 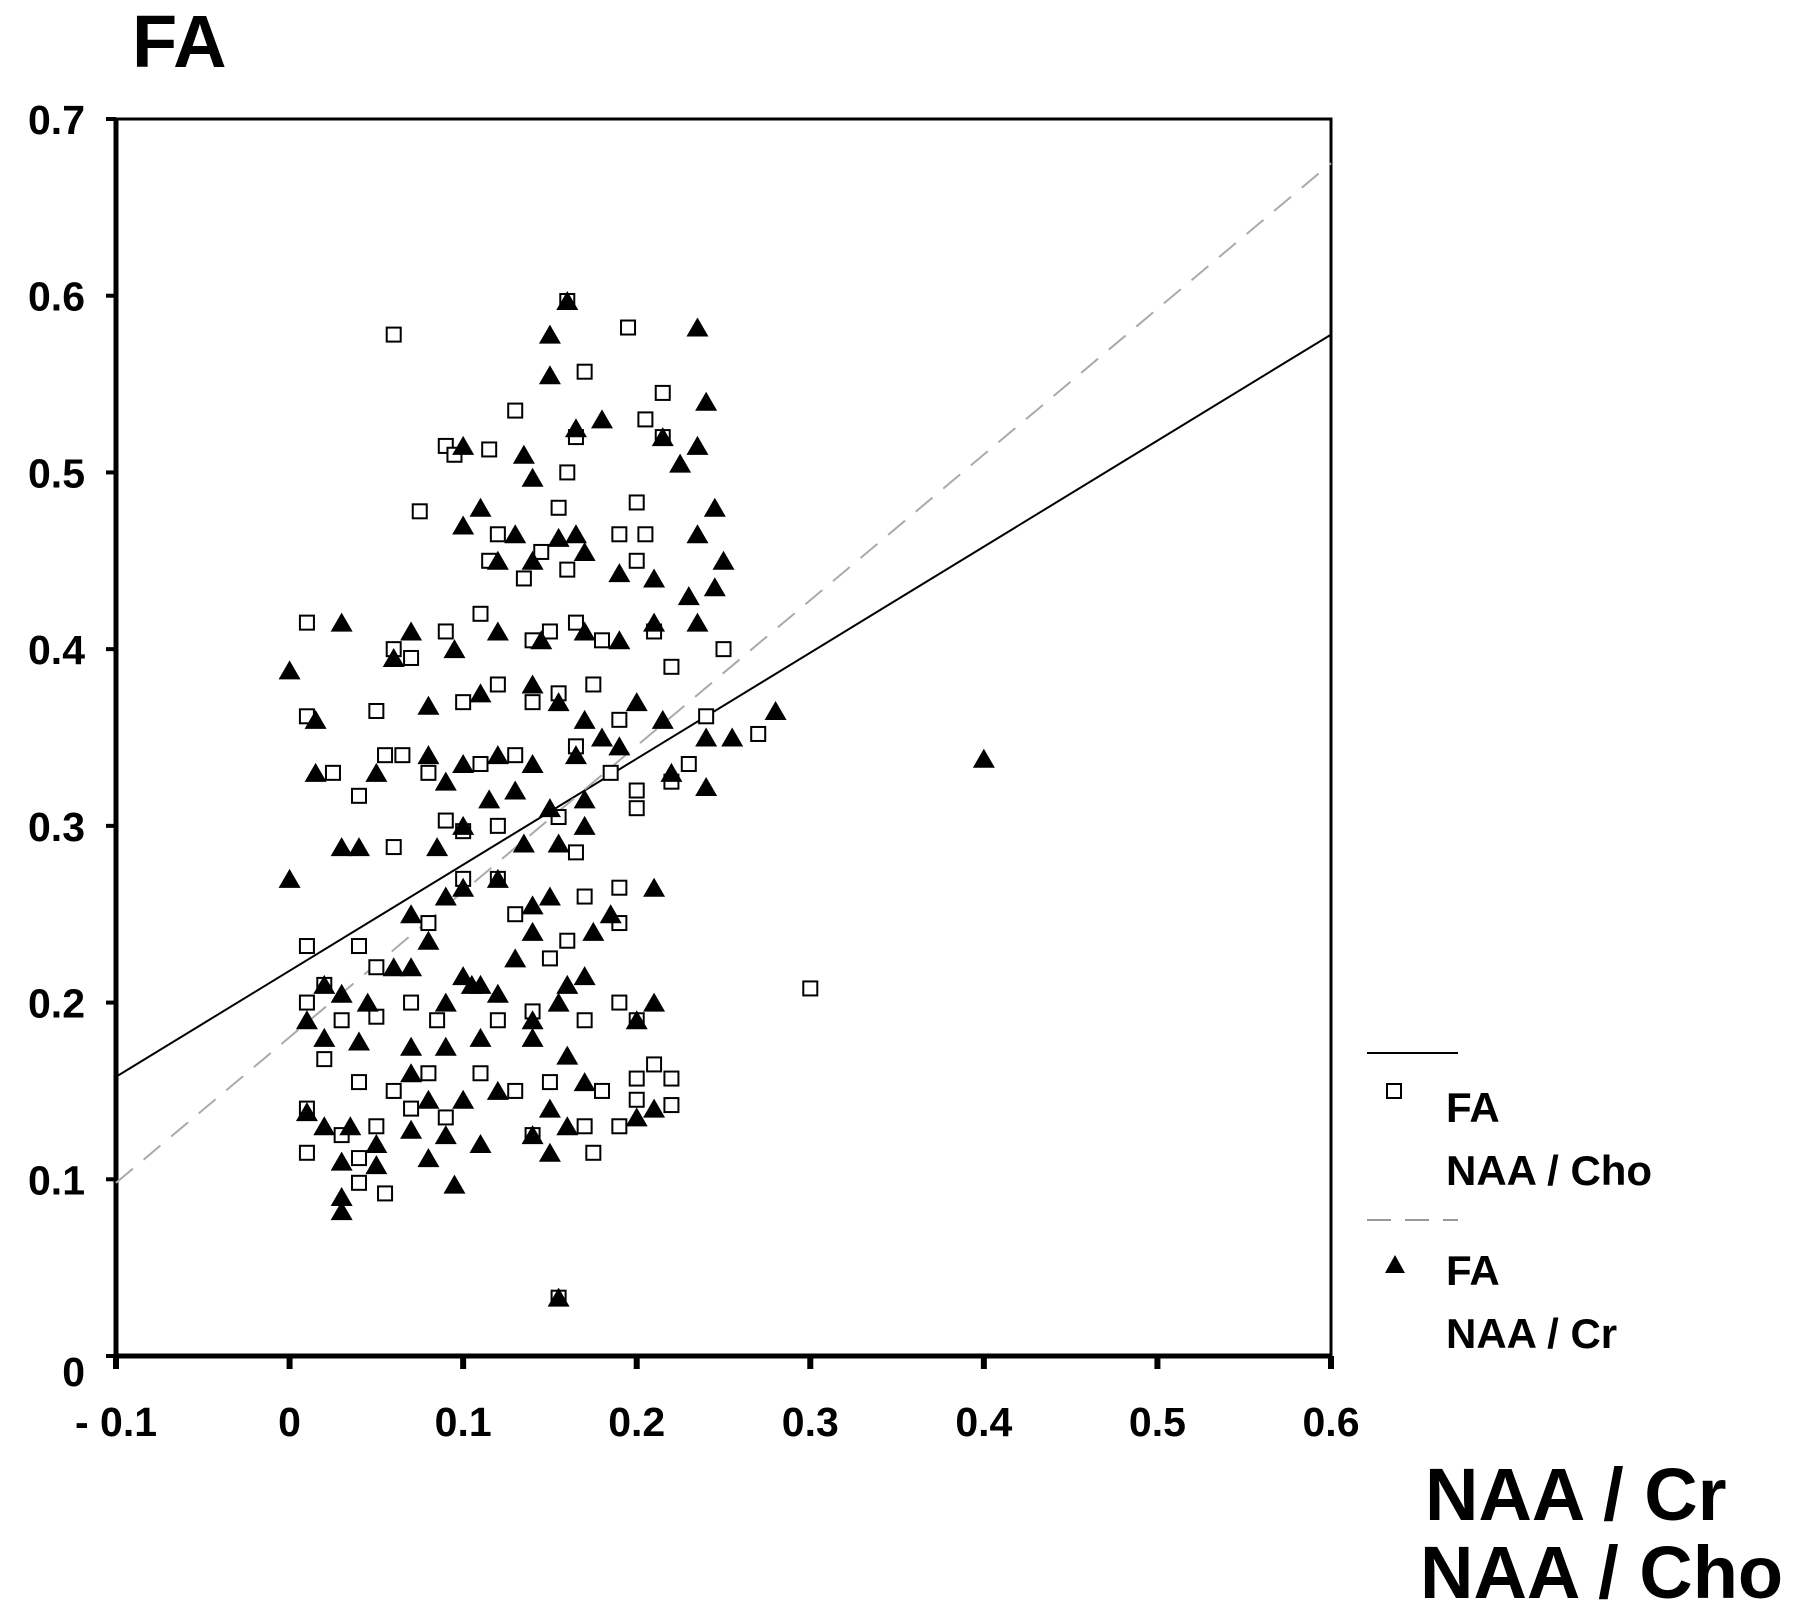 What do you see at coordinates (1549, 1170) in the screenshot?
I see `legend-item-1-line2: NAA / Cho` at bounding box center [1549, 1170].